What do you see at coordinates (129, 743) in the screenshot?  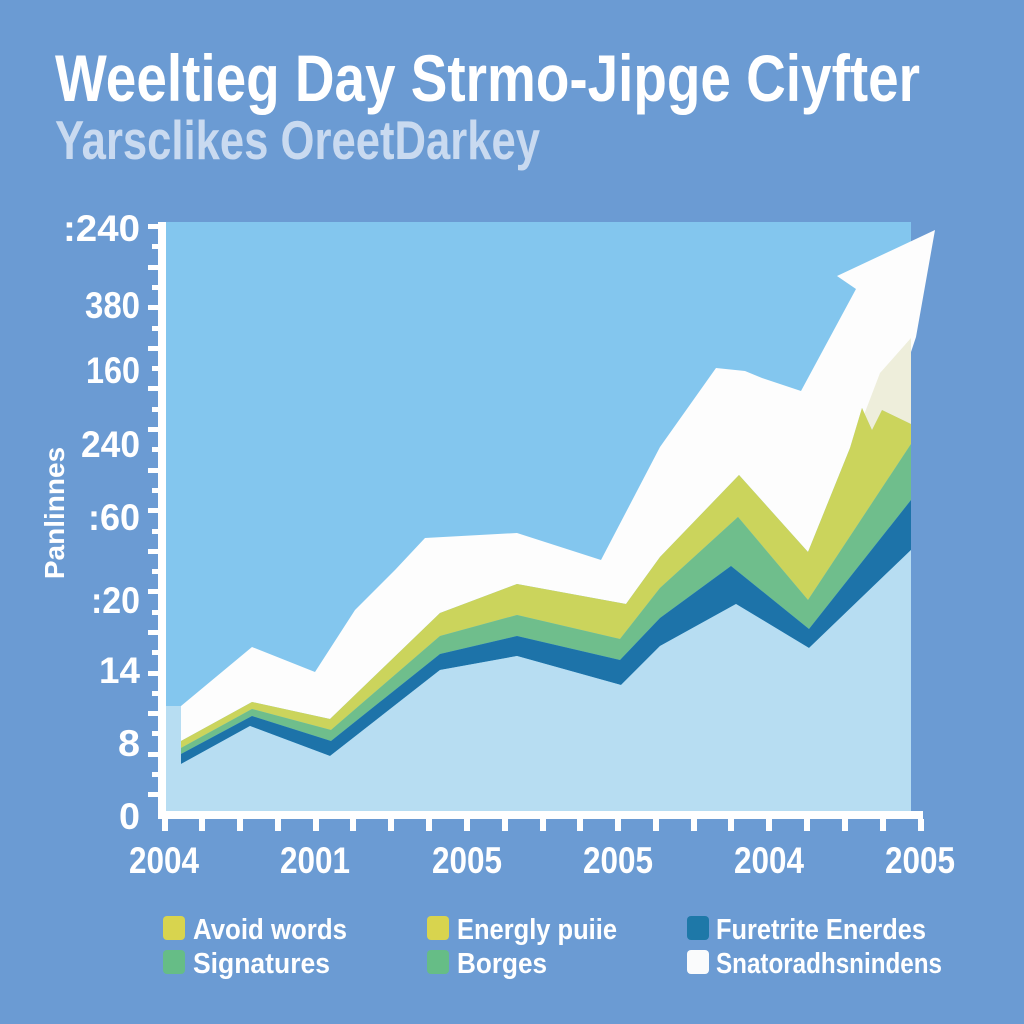 I see `svg-text: 8` at bounding box center [129, 743].